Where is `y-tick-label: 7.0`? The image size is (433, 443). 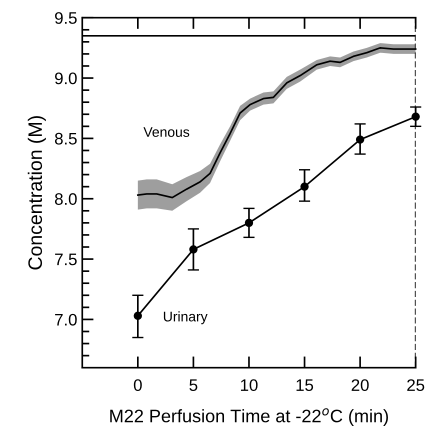
y-tick-label: 7.0 is located at coordinates (66, 320).